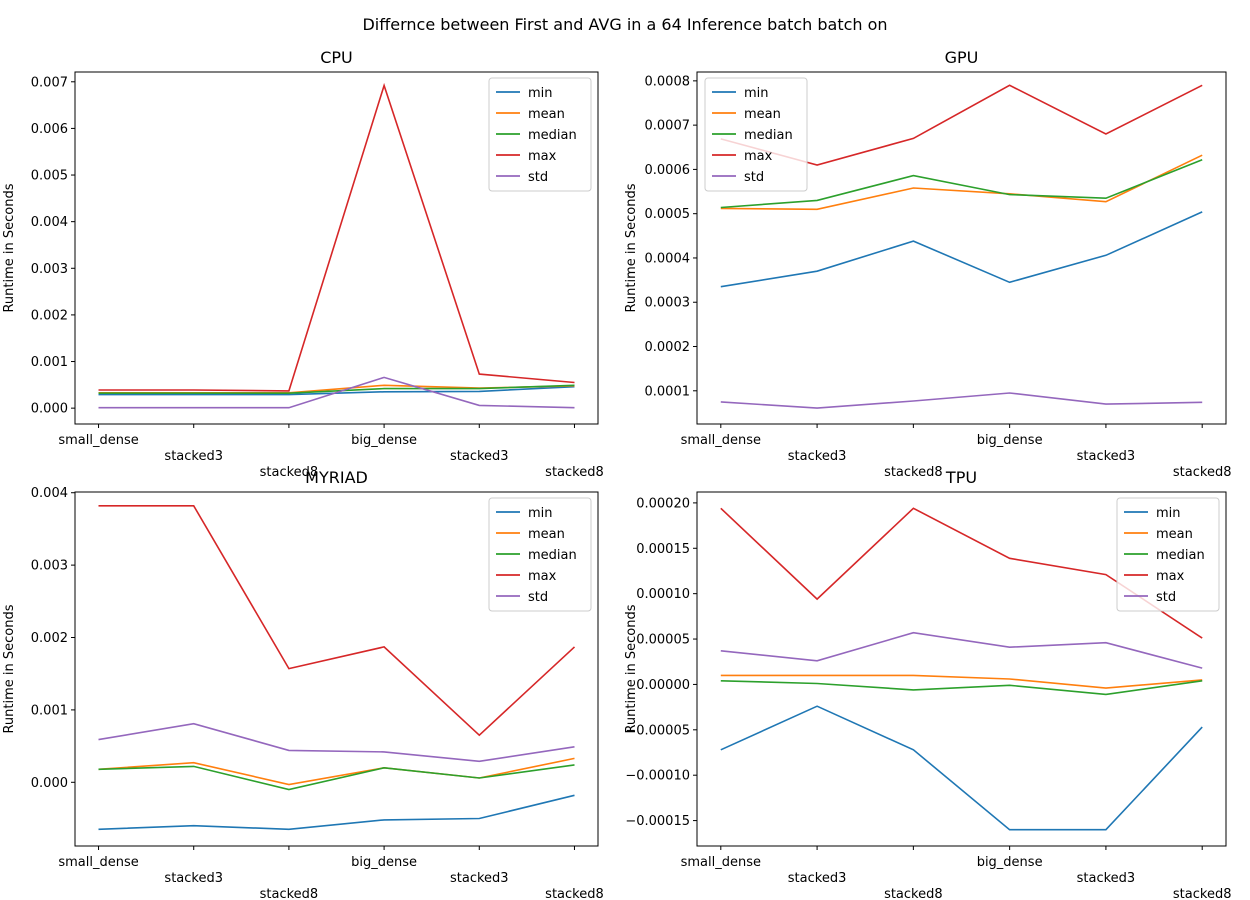 This screenshot has height=900, width=1250. Describe the element at coordinates (49, 269) in the screenshot. I see `y-tick-label: 0.003` at that location.